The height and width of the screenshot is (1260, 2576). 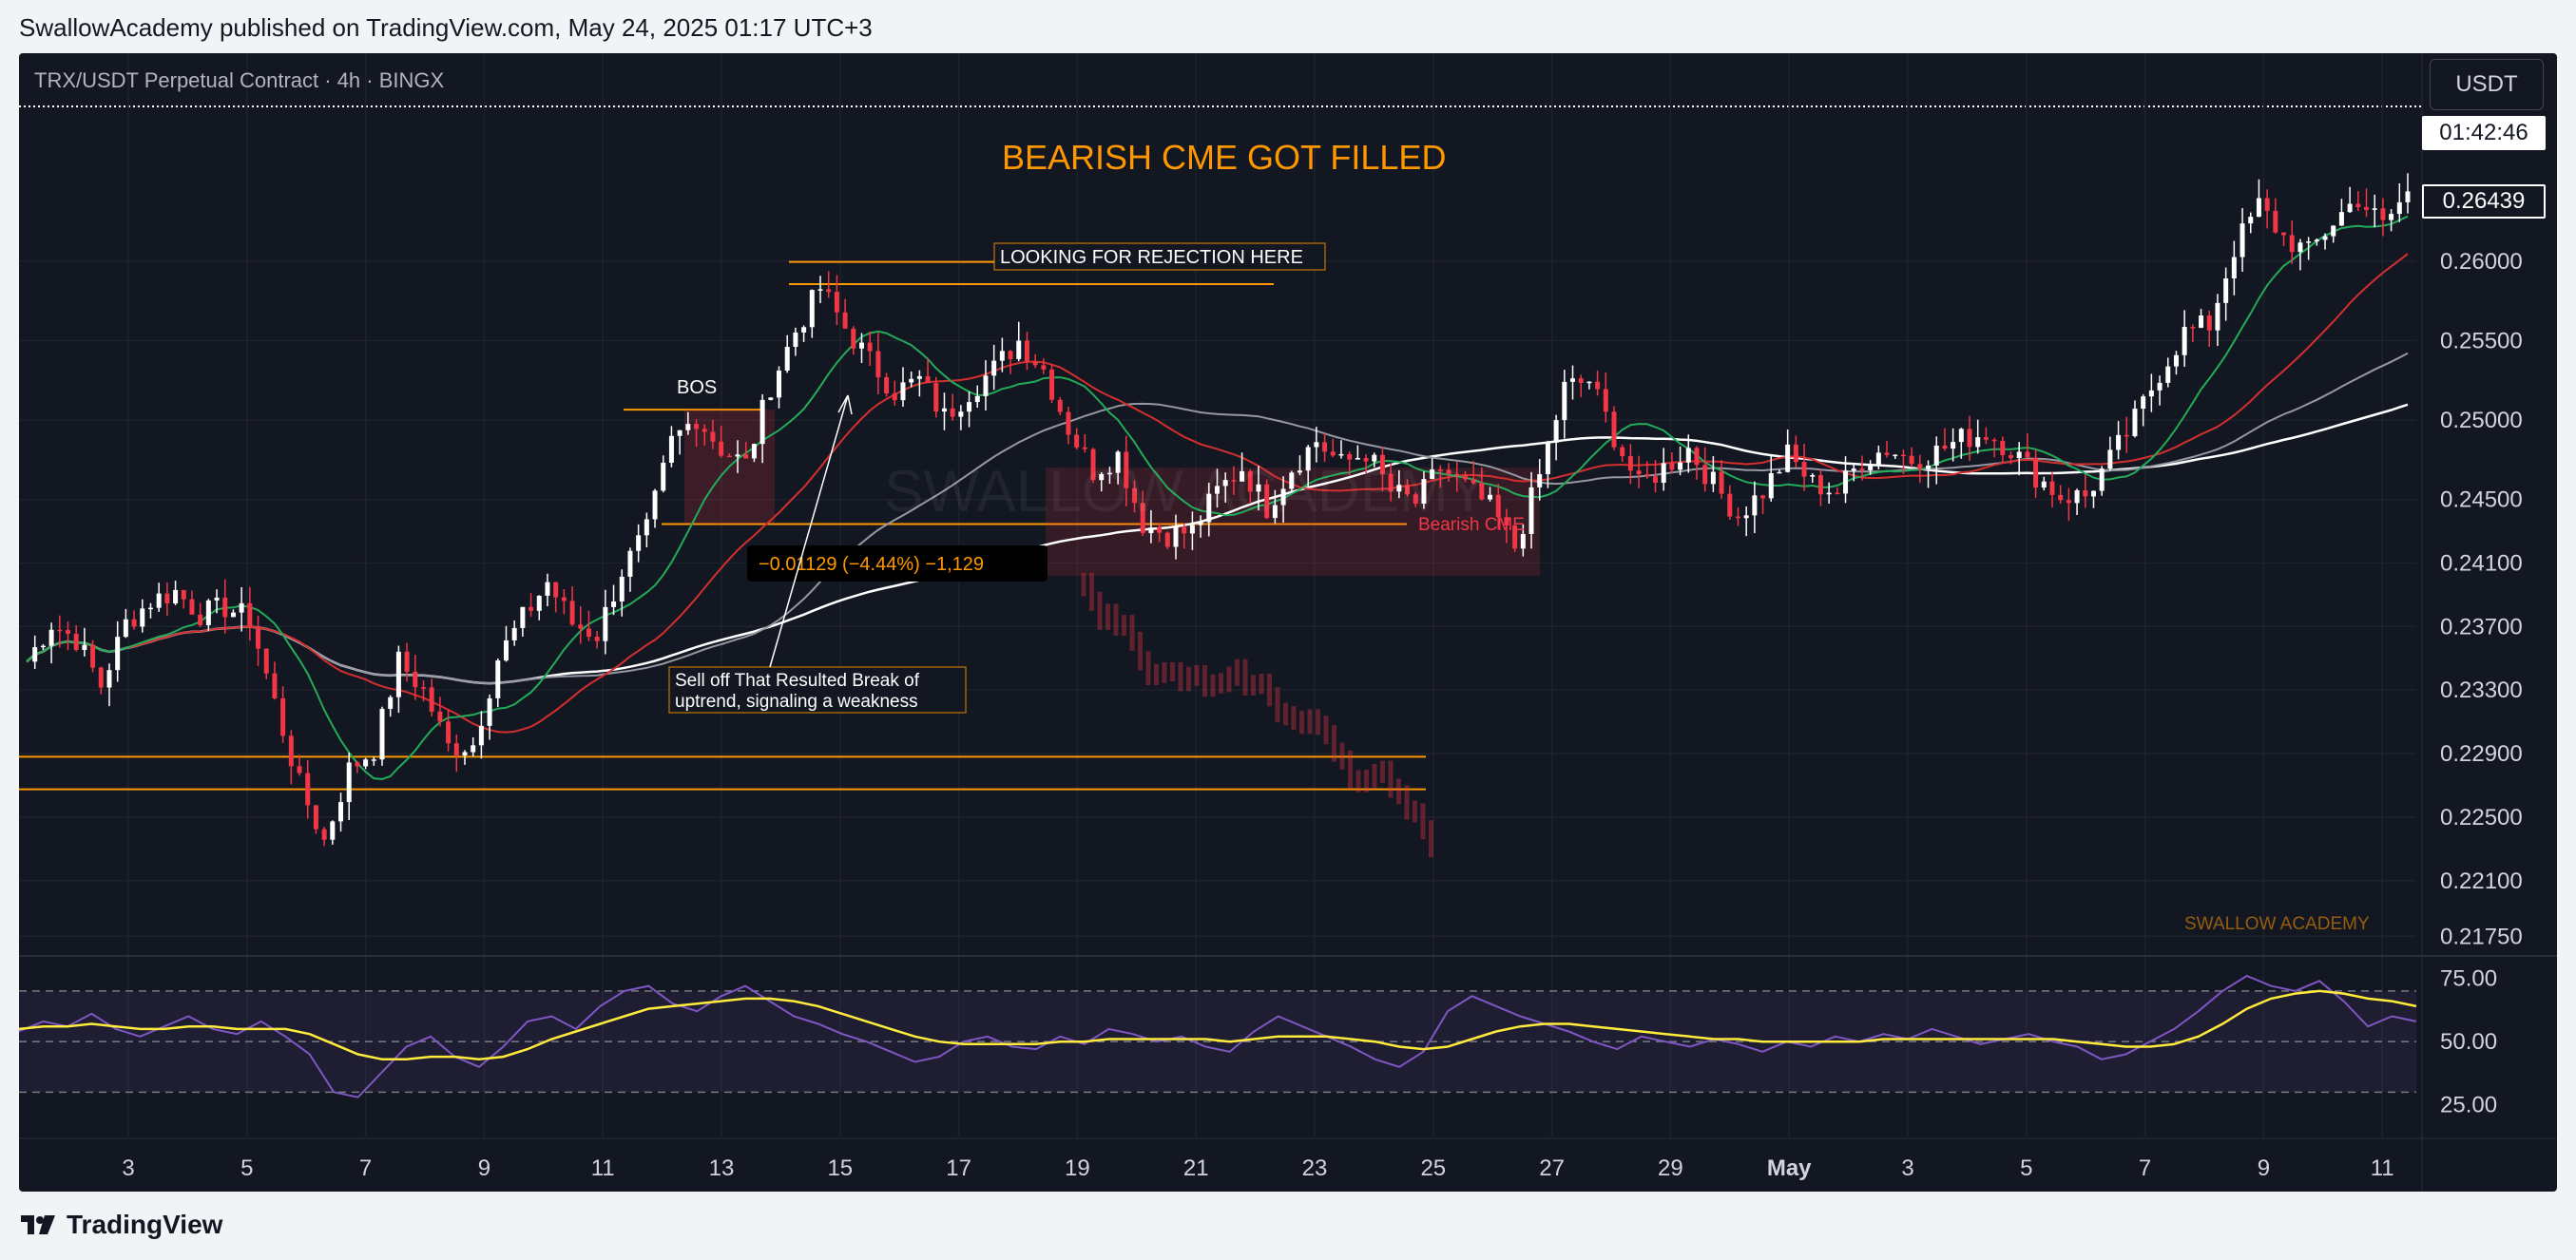 I want to click on x-tick-label: 17, so click(x=959, y=1168).